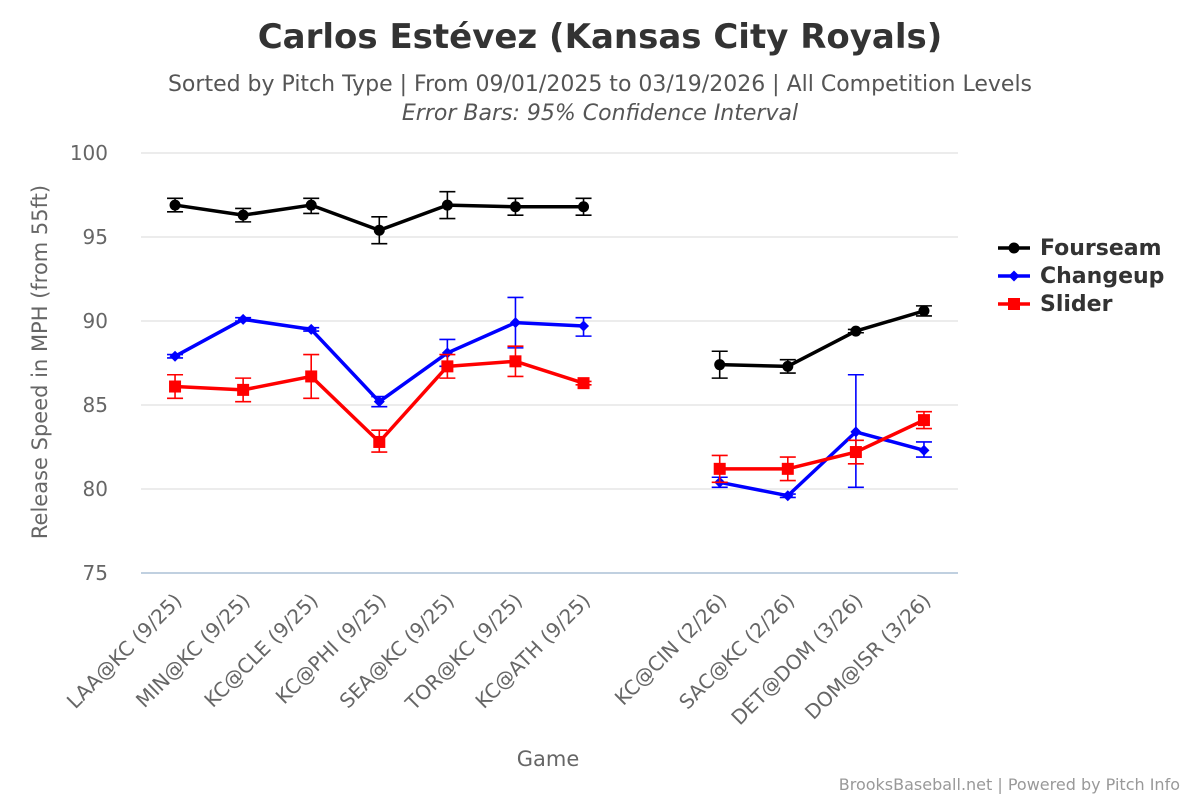  I want to click on y-tick-label: 100, so click(89, 153).